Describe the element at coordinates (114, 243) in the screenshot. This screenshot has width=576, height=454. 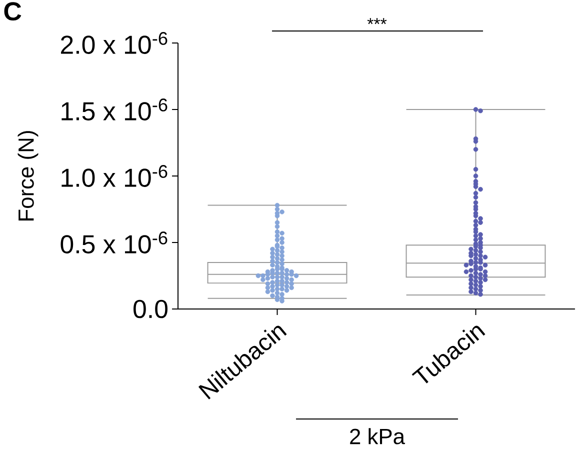
I see `y-tick-label: 0.5 x 10$^{-6}$` at that location.